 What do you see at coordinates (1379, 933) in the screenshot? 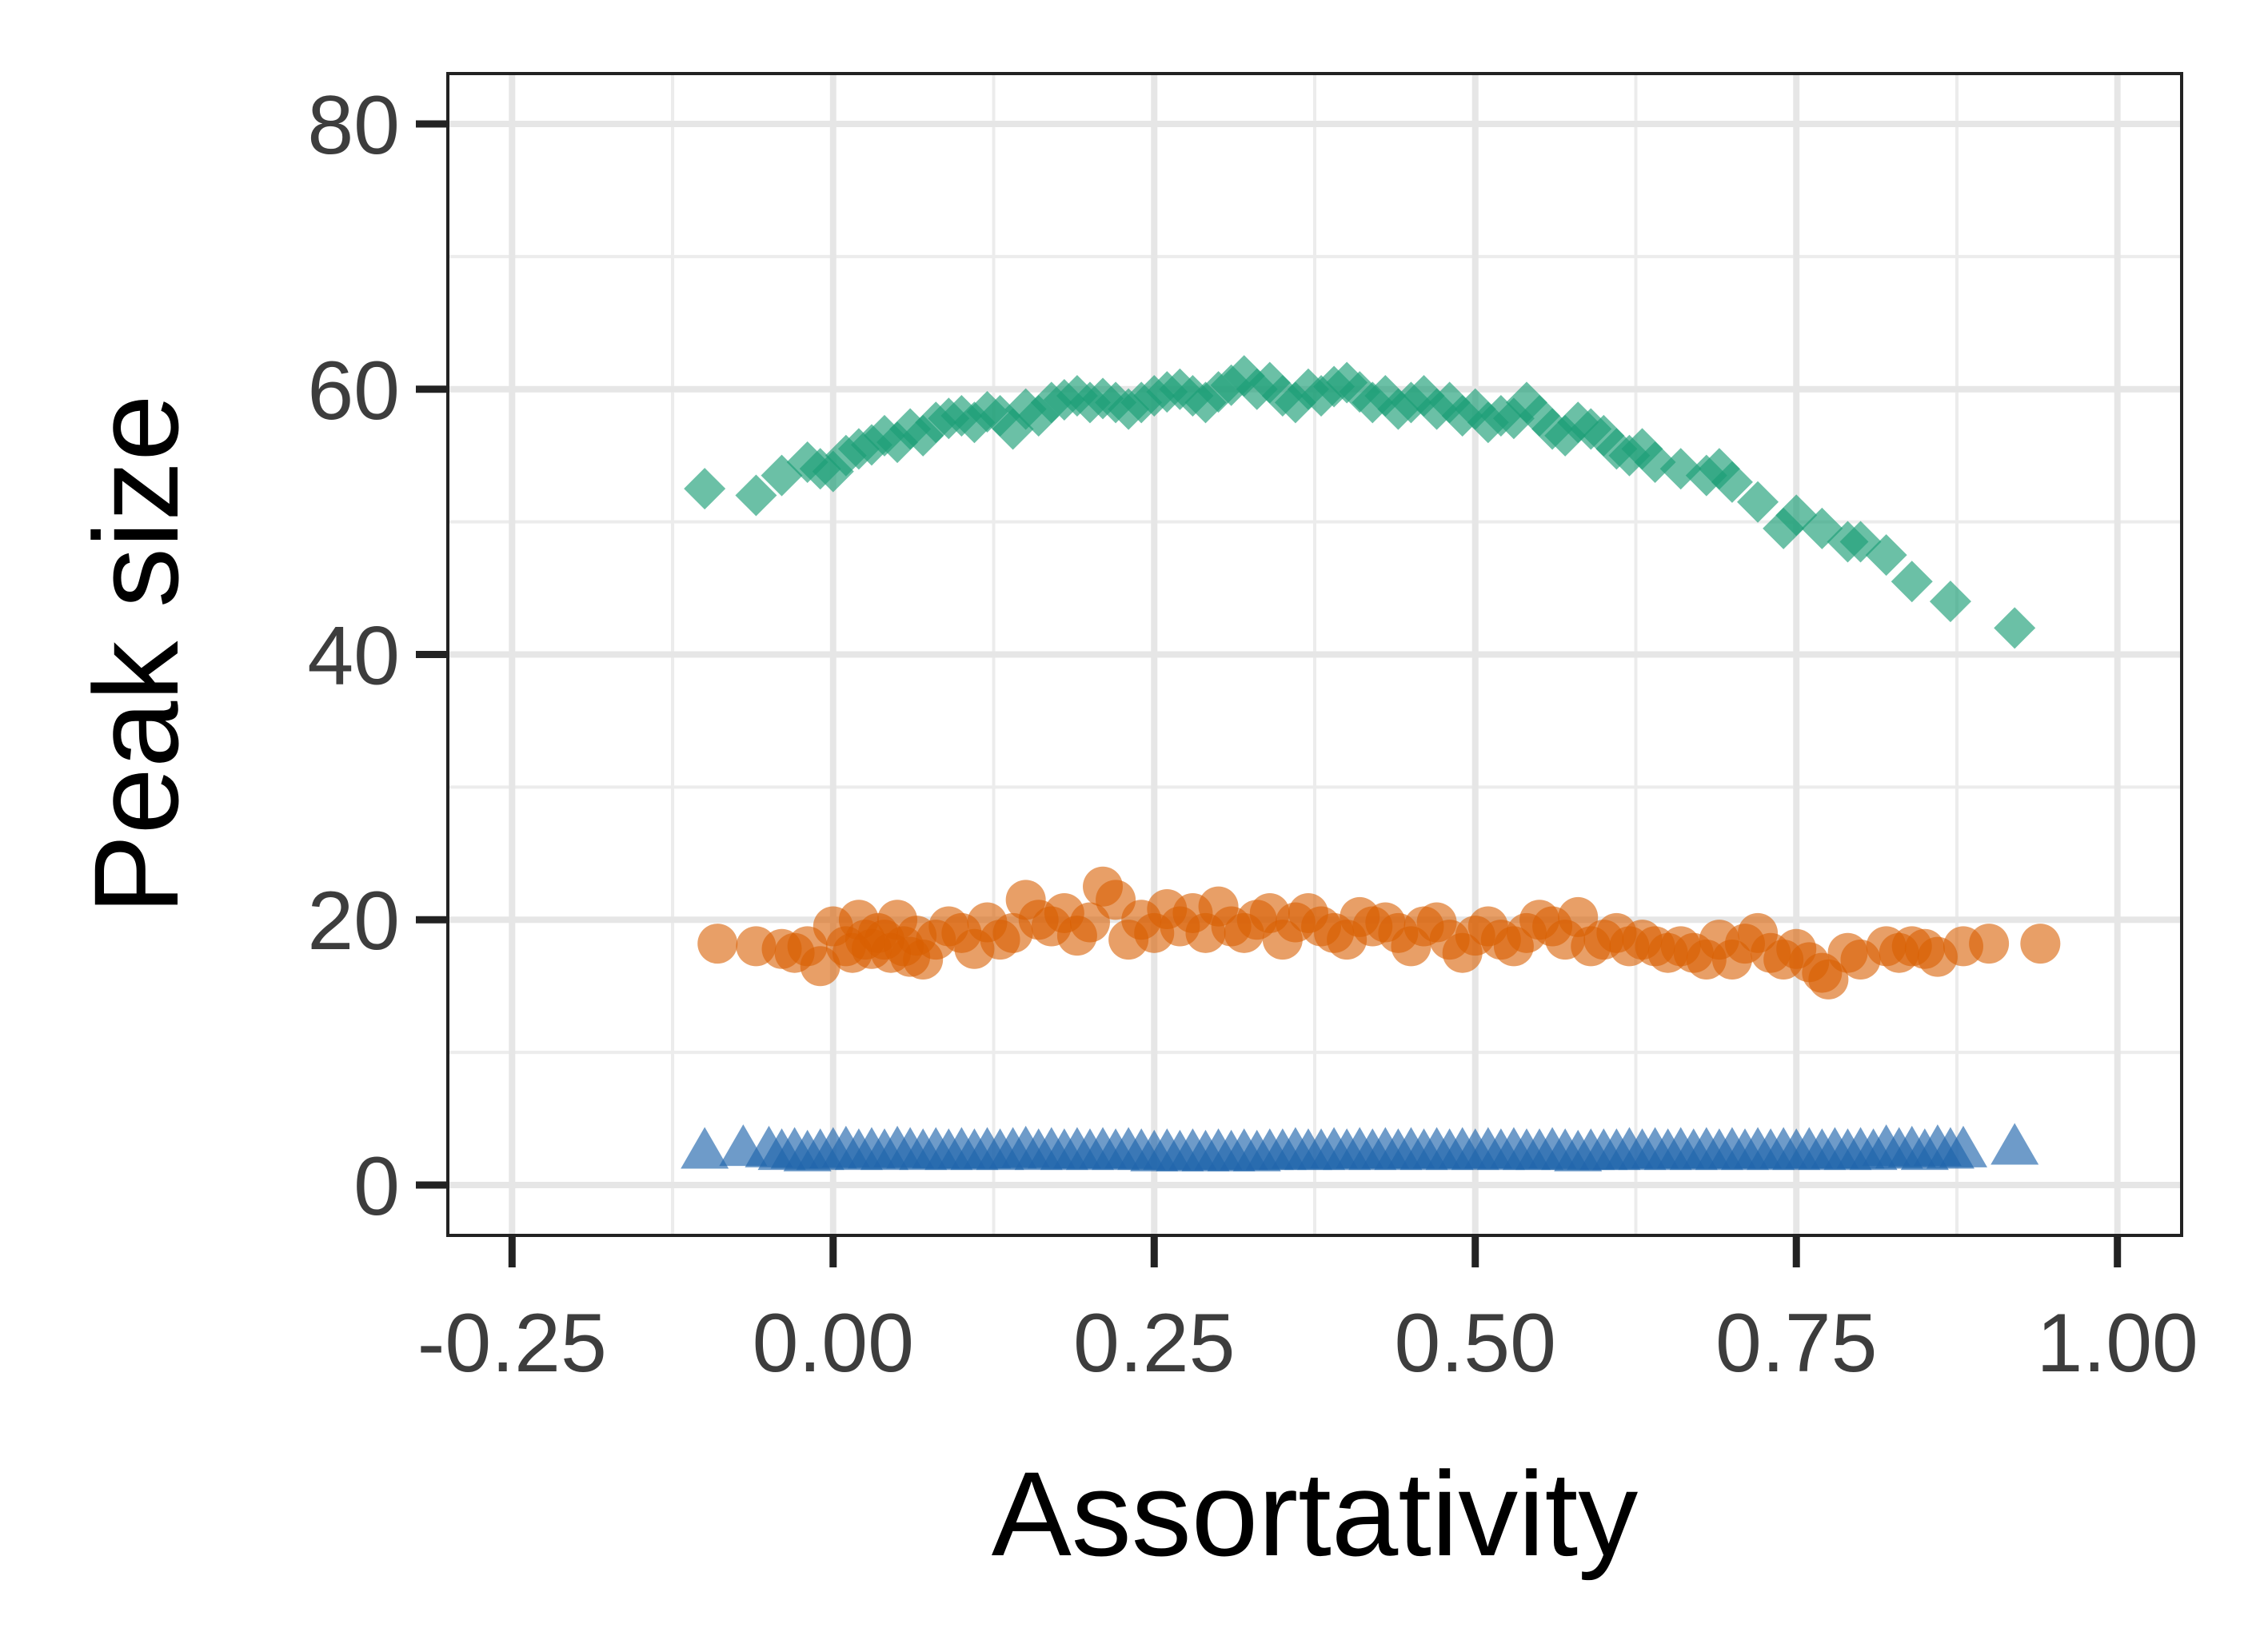
I see `series-circle` at bounding box center [1379, 933].